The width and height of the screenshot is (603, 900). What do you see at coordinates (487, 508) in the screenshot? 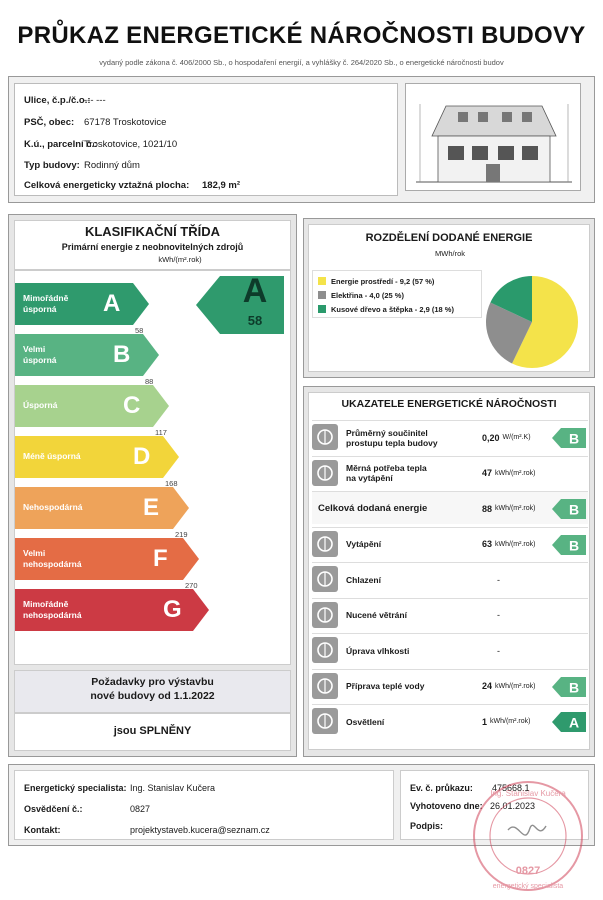
I see `indicator-number: 88` at bounding box center [487, 508].